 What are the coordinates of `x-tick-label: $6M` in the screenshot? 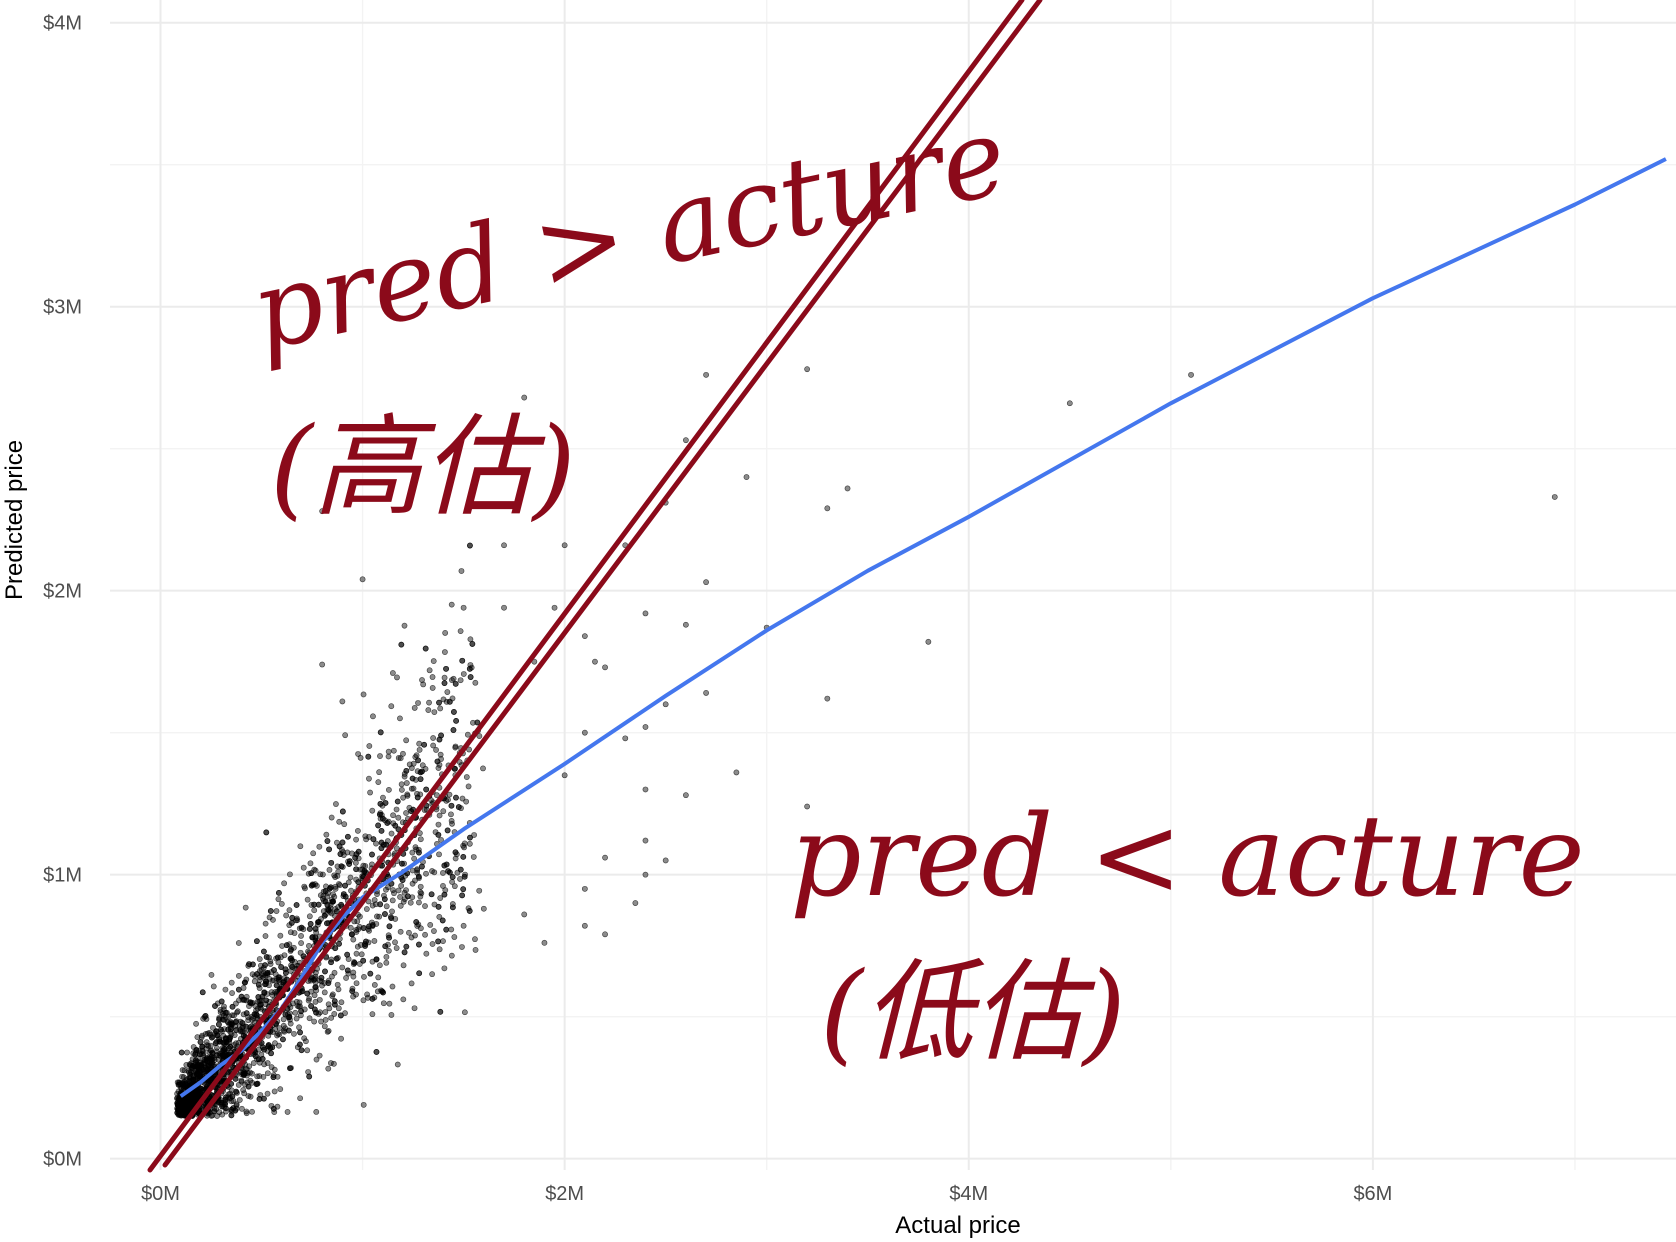 It's located at (1372, 1194).